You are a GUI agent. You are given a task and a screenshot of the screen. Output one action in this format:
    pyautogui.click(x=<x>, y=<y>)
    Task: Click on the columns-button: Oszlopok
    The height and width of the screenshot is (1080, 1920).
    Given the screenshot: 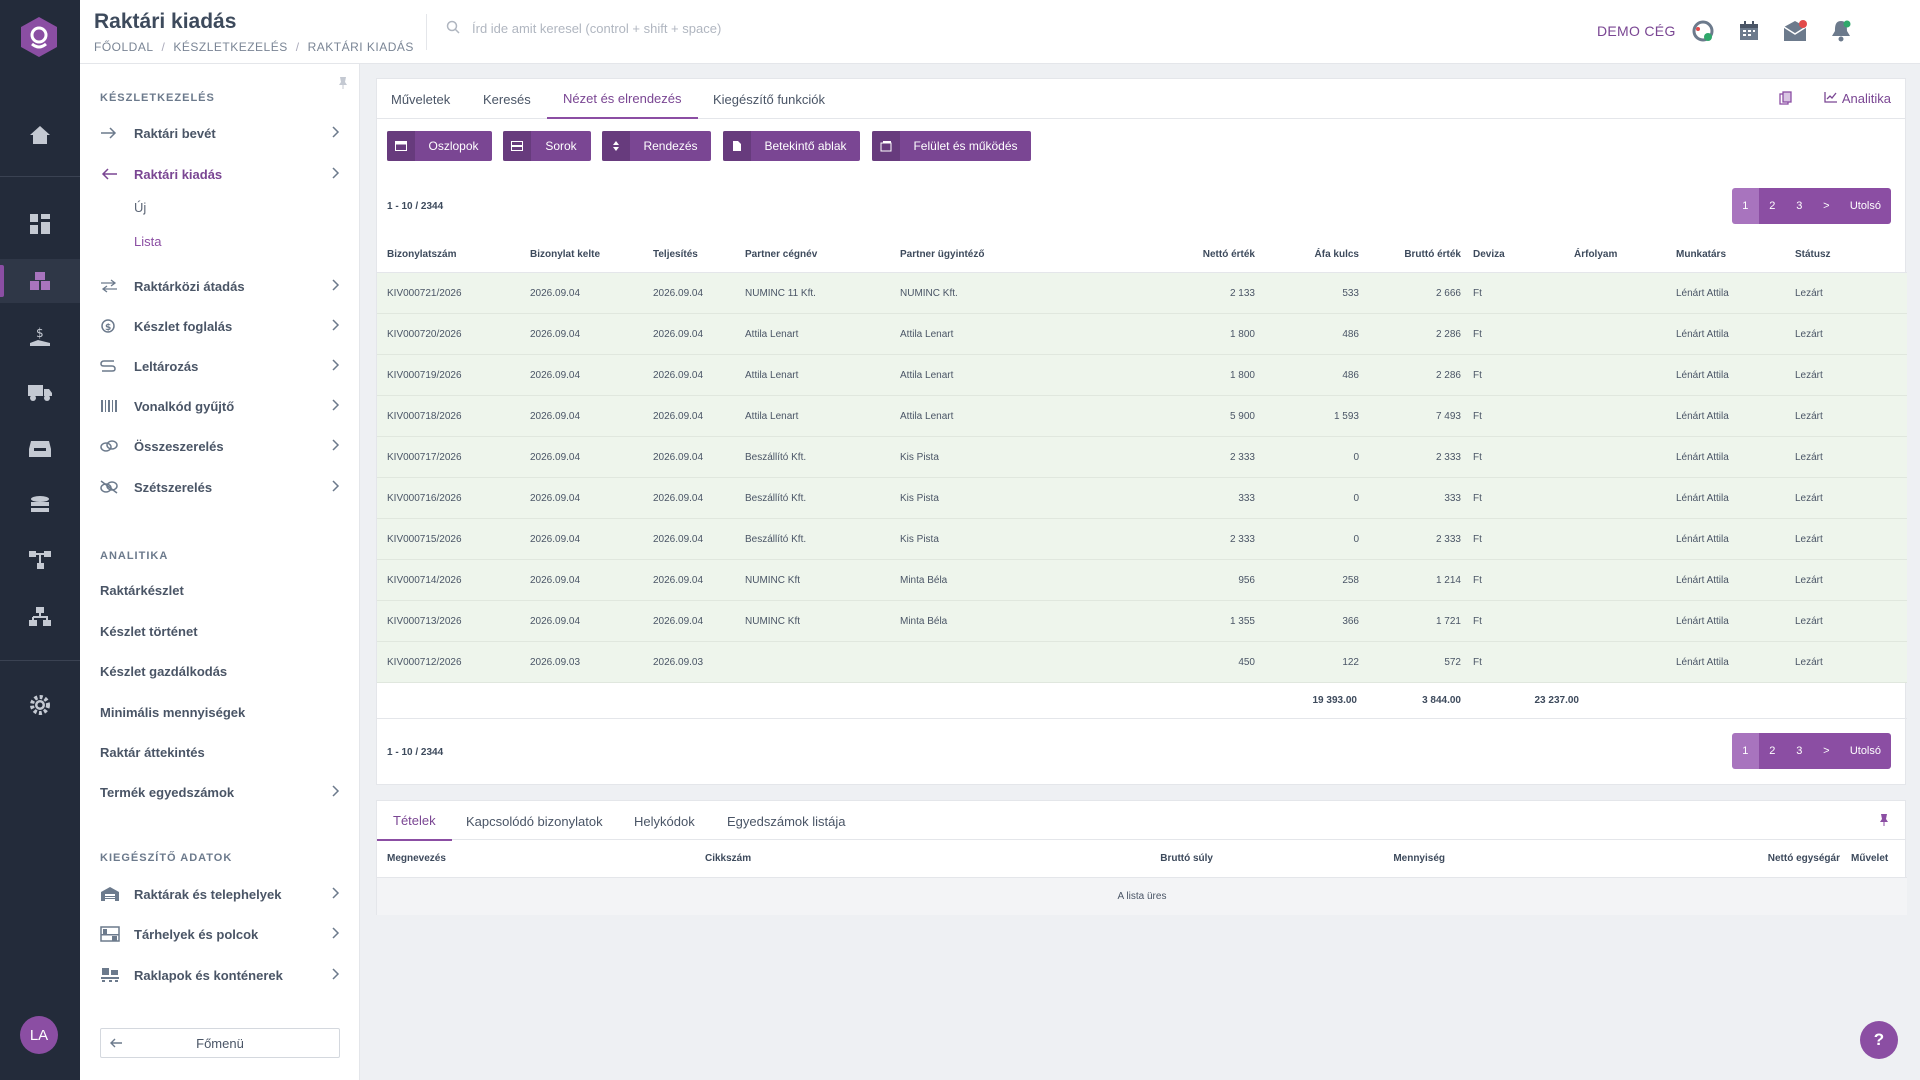 What is the action you would take?
    pyautogui.click(x=439, y=146)
    